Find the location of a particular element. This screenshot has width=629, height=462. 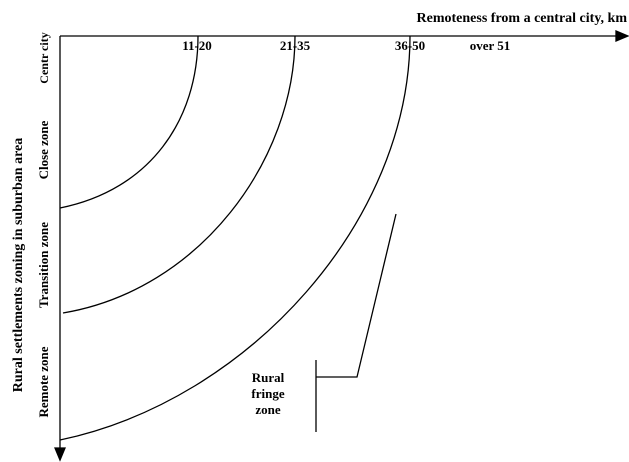

annotation: zone is located at coordinates (268, 409).